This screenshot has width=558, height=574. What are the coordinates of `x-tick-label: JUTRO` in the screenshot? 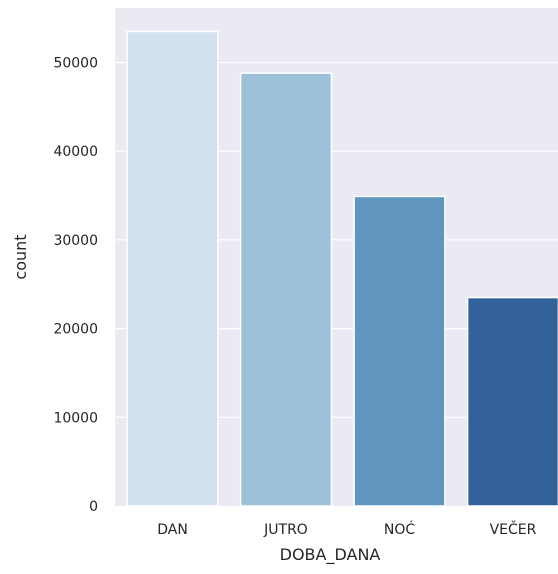 It's located at (285, 530).